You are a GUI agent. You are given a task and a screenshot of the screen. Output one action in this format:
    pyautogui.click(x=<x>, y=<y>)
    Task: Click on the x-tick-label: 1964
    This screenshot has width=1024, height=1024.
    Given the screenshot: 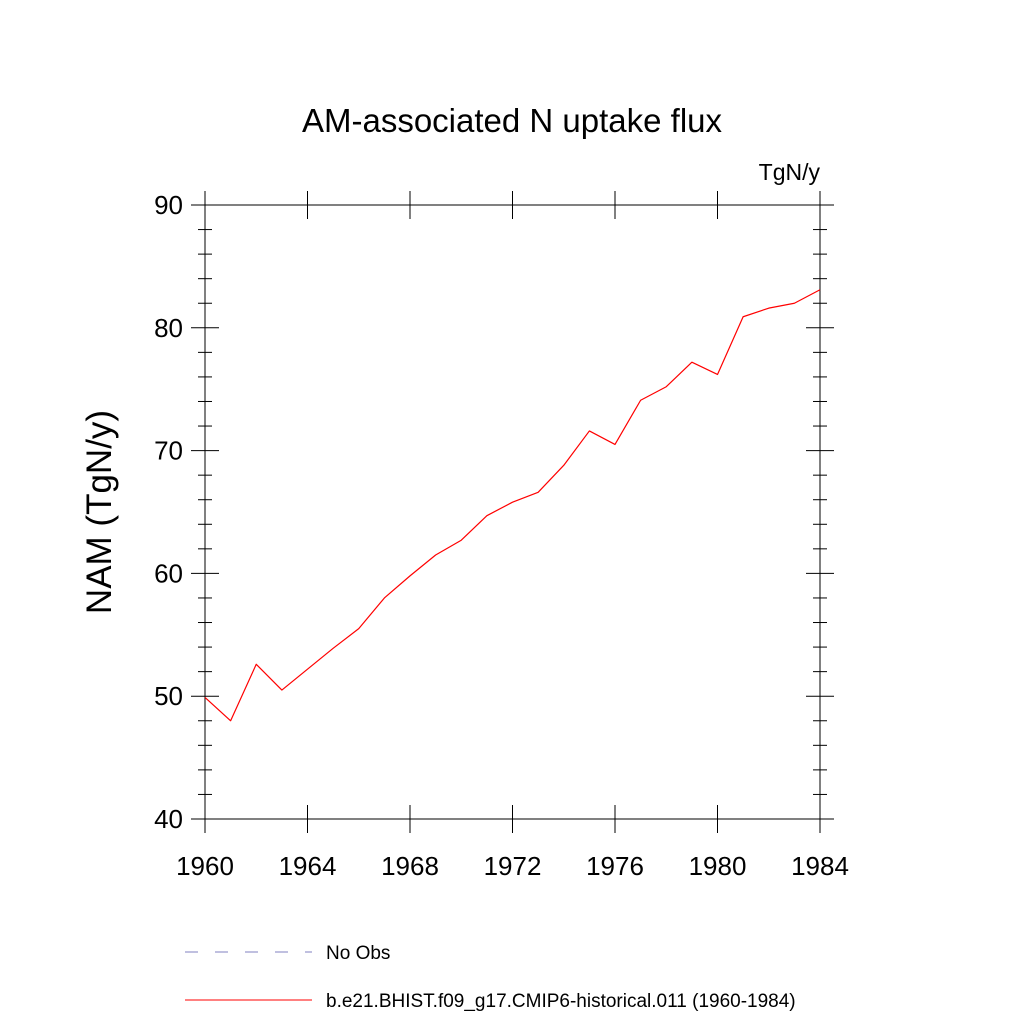 What is the action you would take?
    pyautogui.click(x=308, y=866)
    